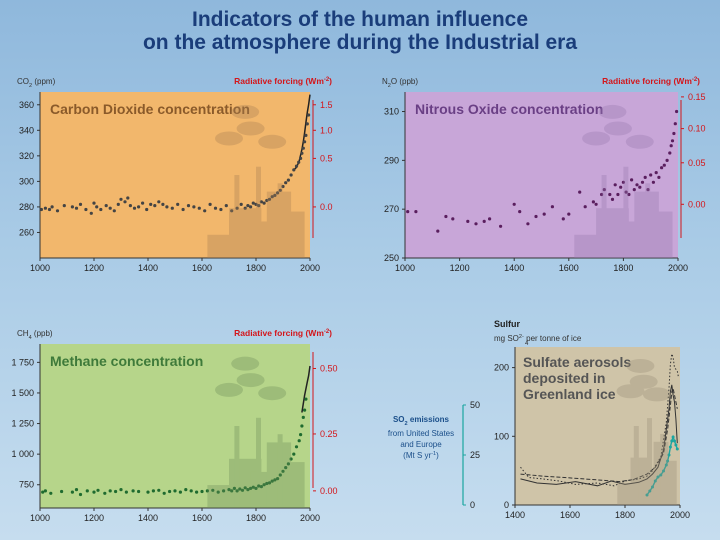 Image resolution: width=720 pixels, height=540 pixels. Describe the element at coordinates (26, 181) in the screenshot. I see `co2-y-tick-label: 300` at that location.